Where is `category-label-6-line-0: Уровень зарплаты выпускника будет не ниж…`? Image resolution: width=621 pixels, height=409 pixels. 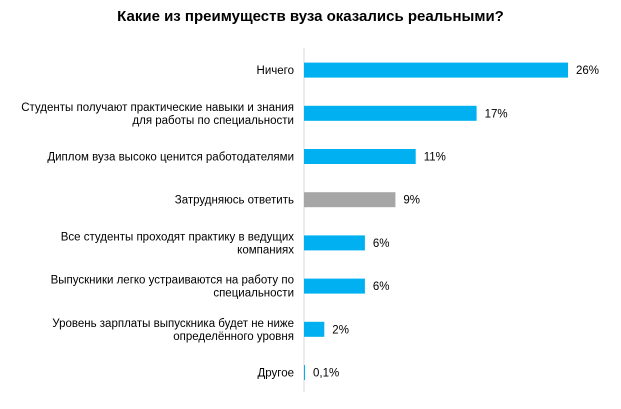
category-label-6-line-0: Уровень зарплаты выпускника будет не ниж… is located at coordinates (173, 324).